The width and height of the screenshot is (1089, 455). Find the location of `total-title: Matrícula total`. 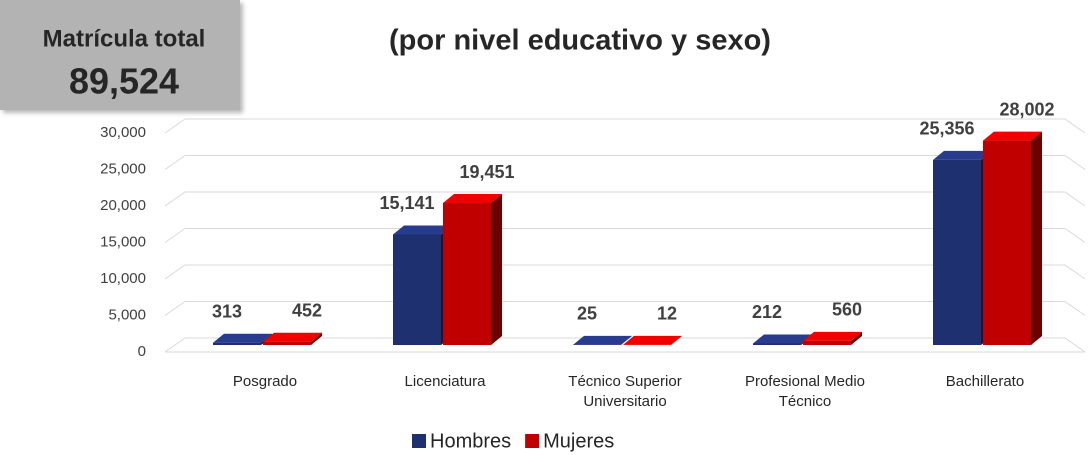

total-title: Matrícula total is located at coordinates (124, 38).